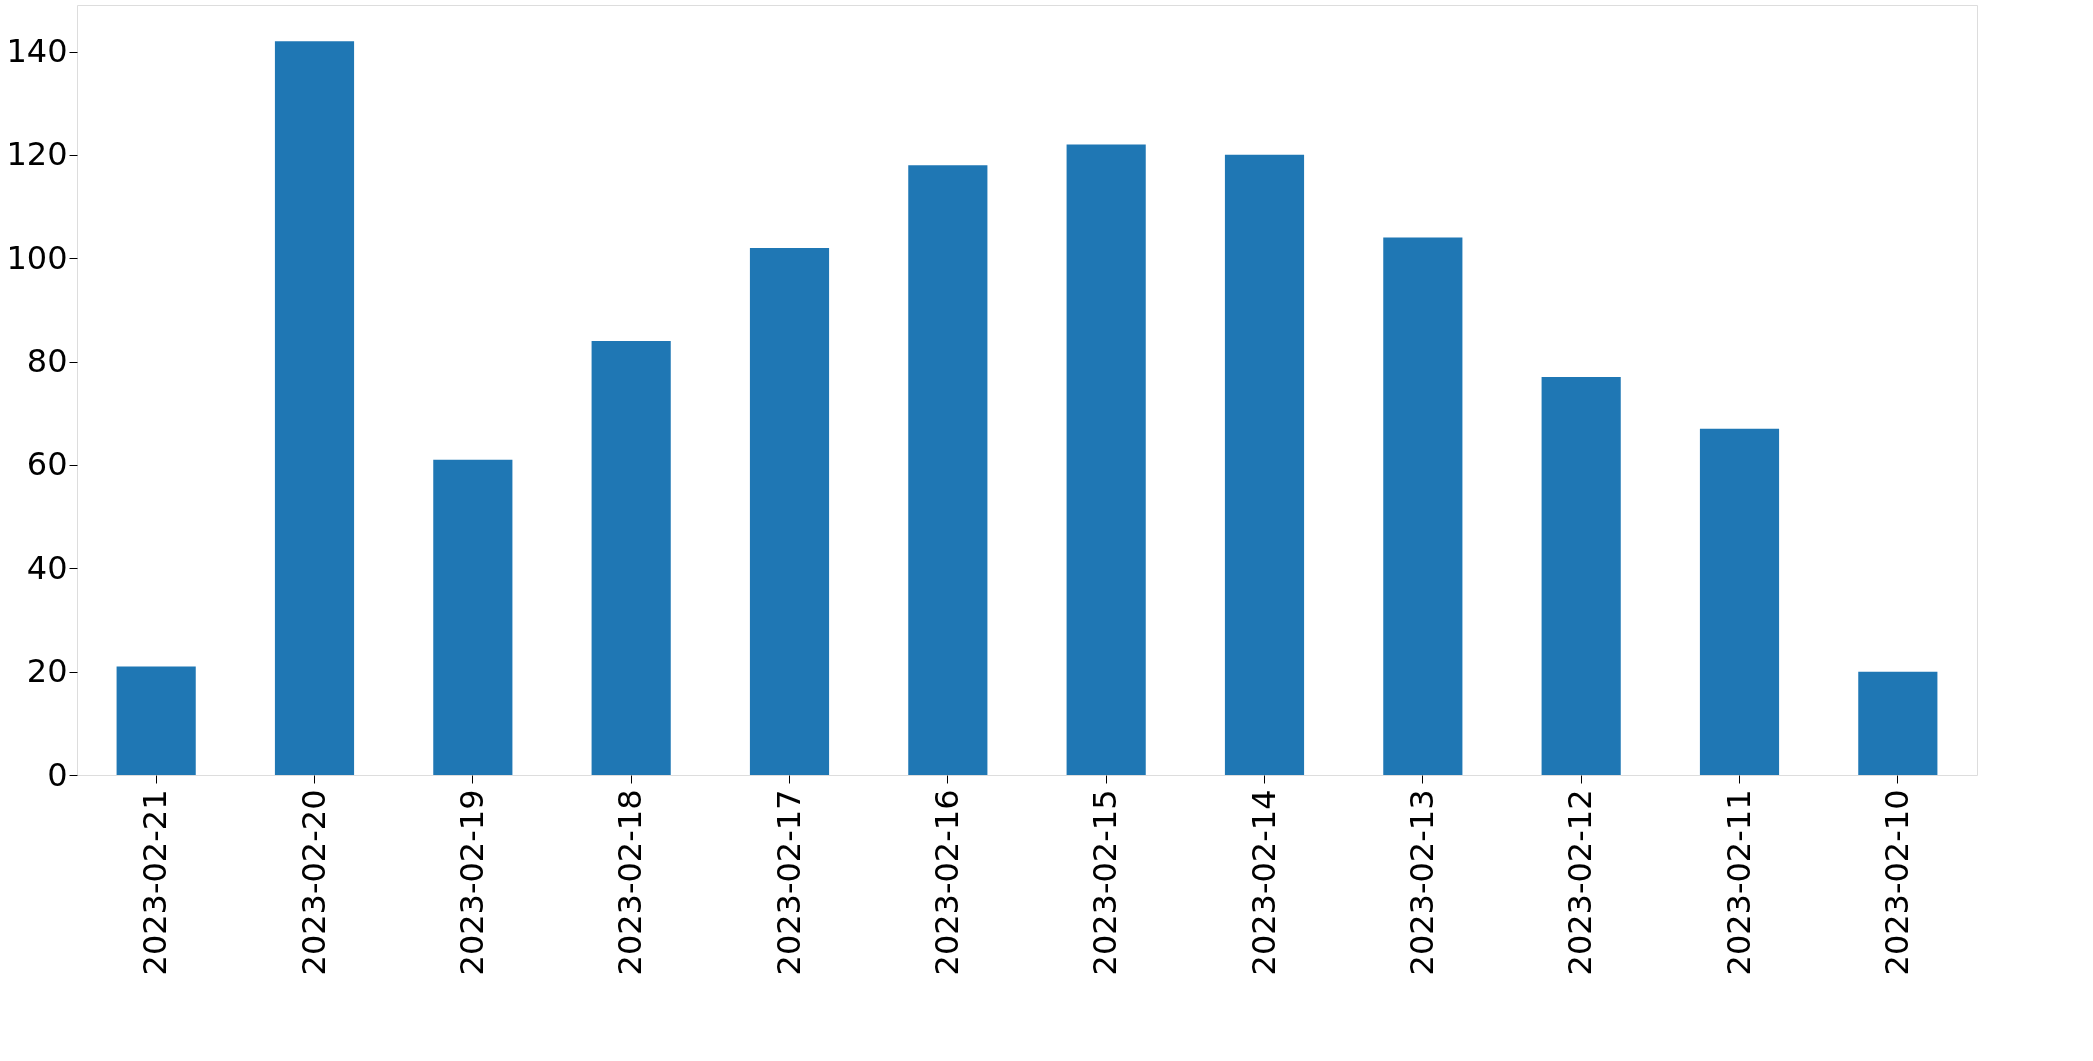  I want to click on x-tick-label: 2023-02-12, so click(1580, 882).